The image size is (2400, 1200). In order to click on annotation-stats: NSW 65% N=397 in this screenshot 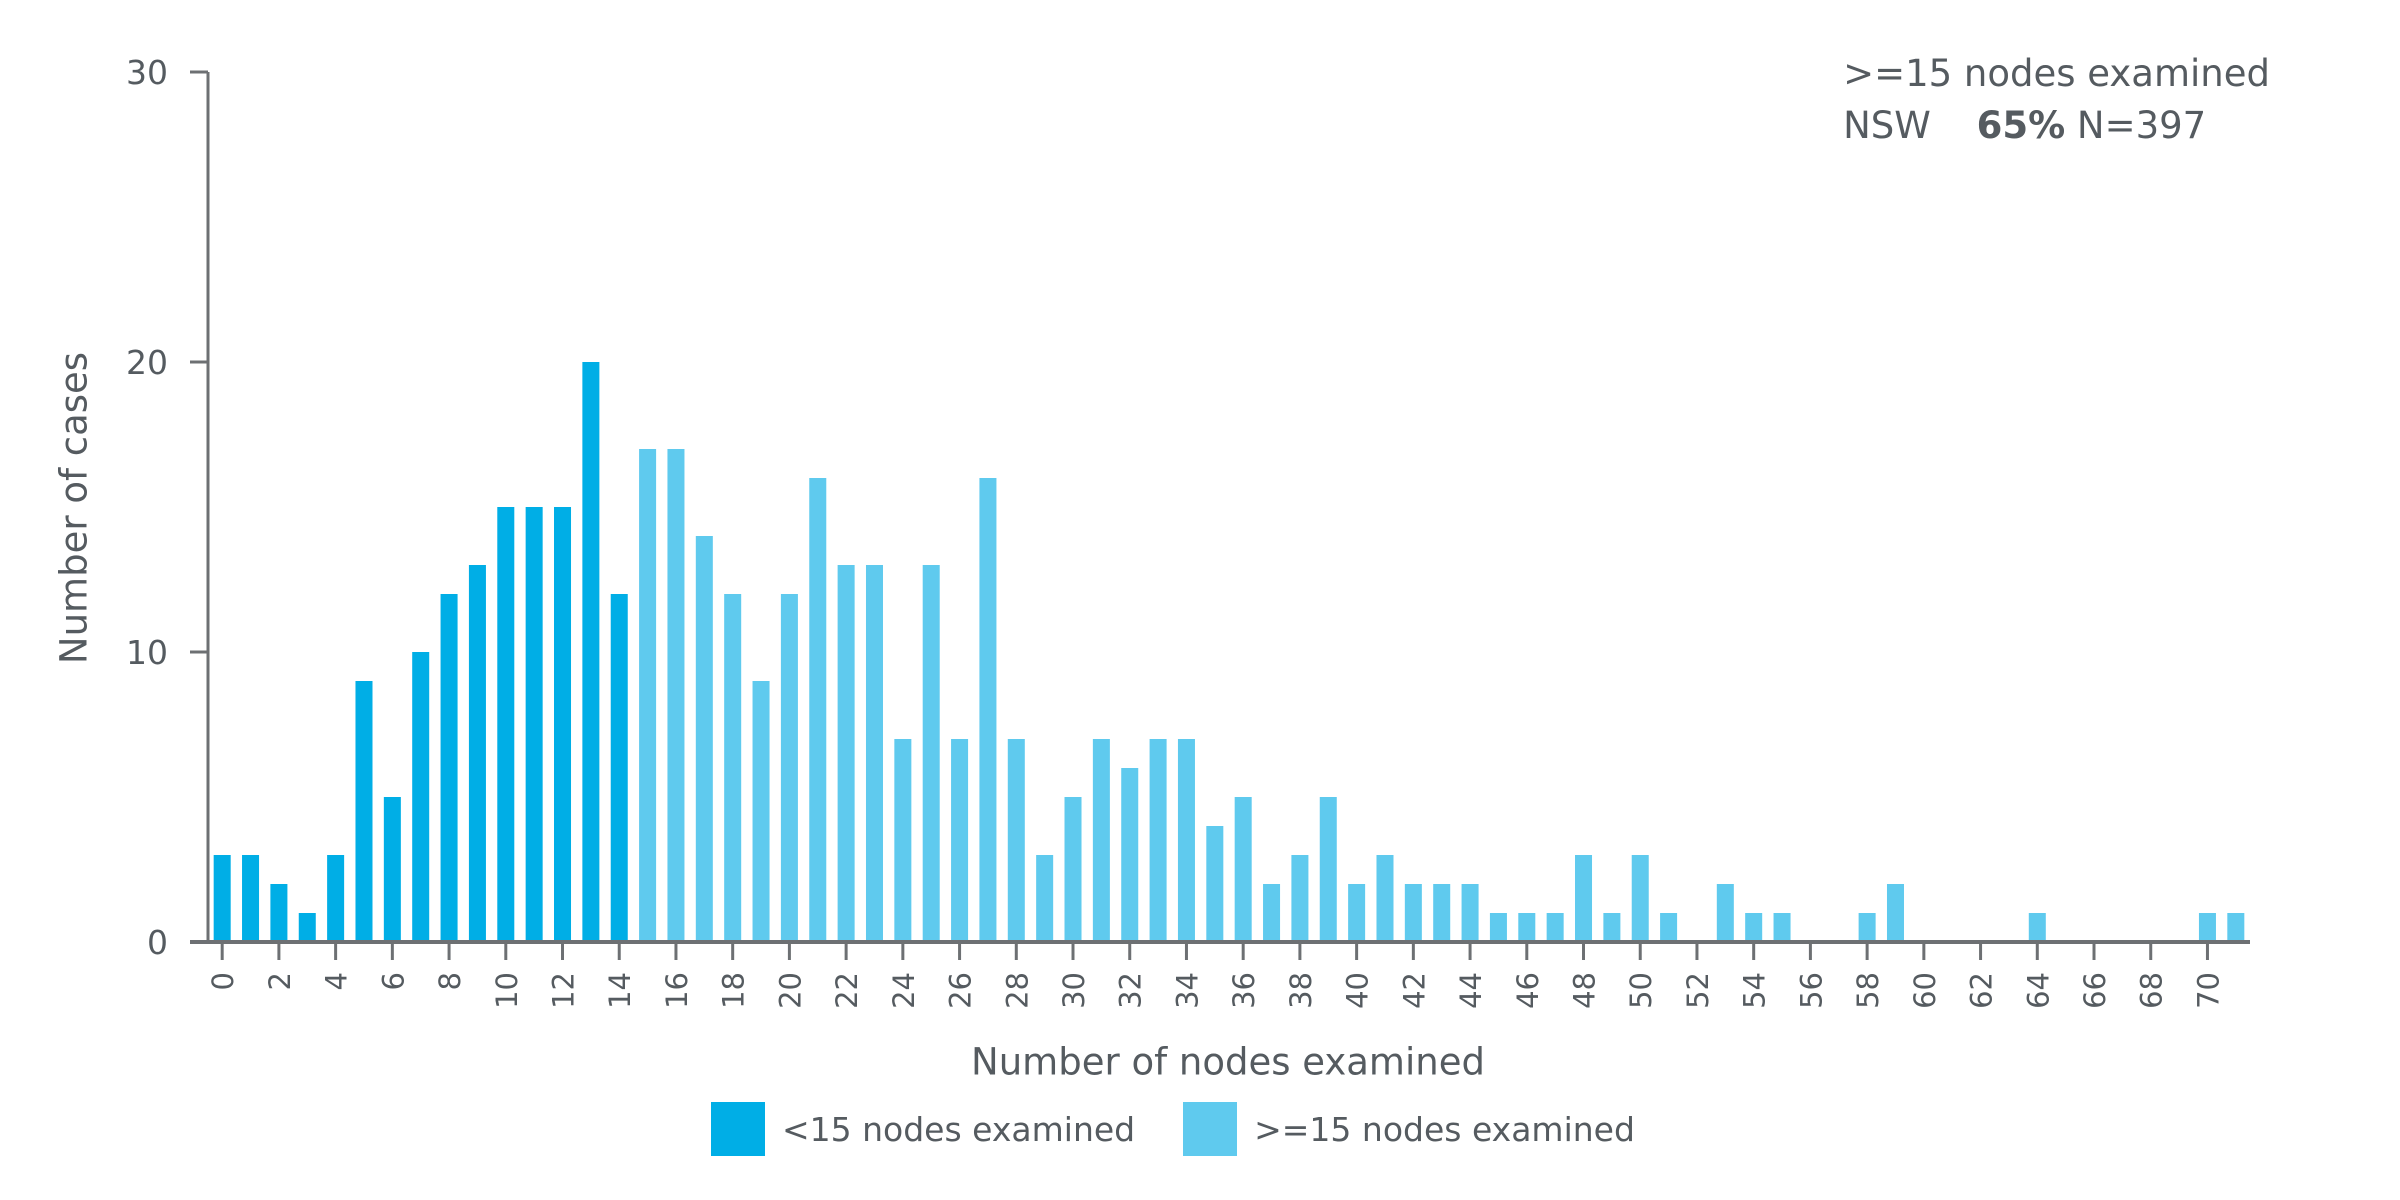, I will do `click(2056, 126)`.